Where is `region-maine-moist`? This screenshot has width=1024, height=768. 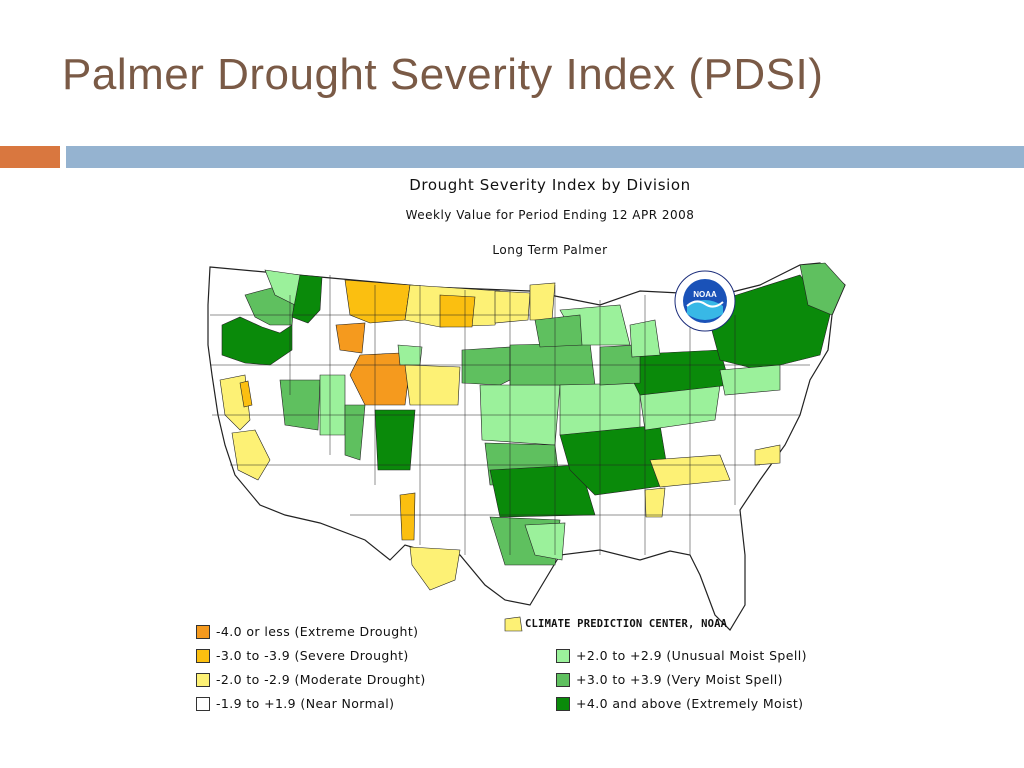
region-maine-moist is located at coordinates (822, 289).